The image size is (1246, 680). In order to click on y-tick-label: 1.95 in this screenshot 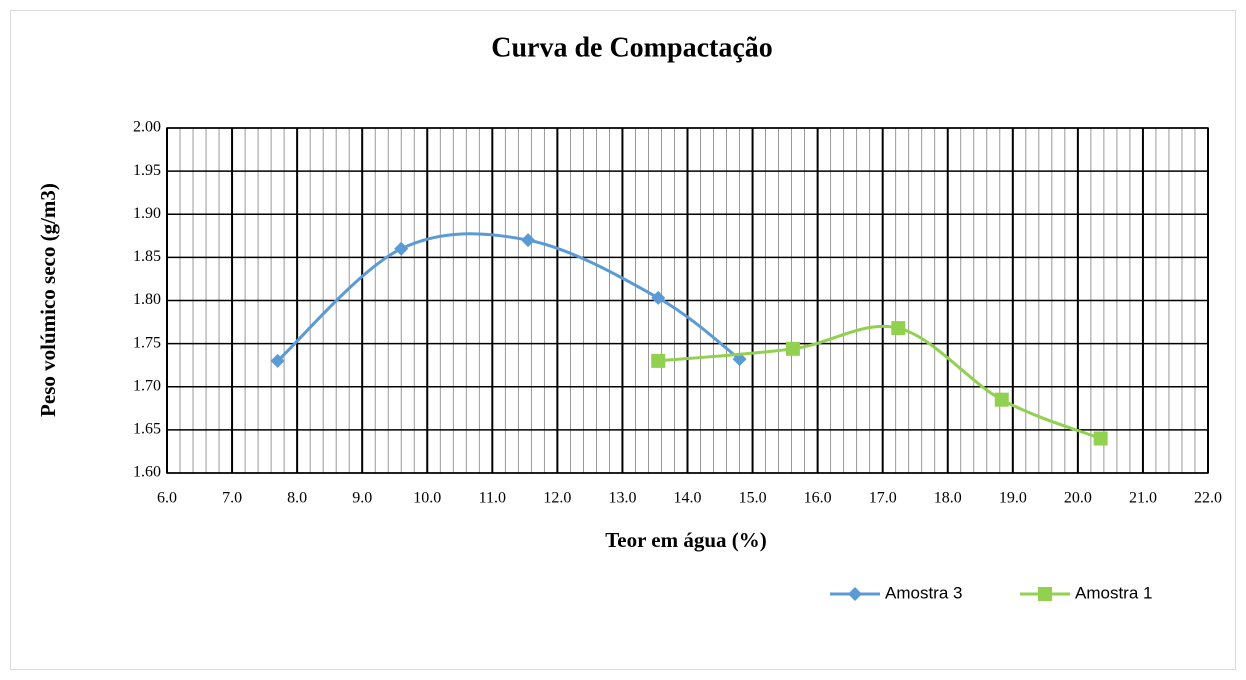, I will do `click(147, 170)`.